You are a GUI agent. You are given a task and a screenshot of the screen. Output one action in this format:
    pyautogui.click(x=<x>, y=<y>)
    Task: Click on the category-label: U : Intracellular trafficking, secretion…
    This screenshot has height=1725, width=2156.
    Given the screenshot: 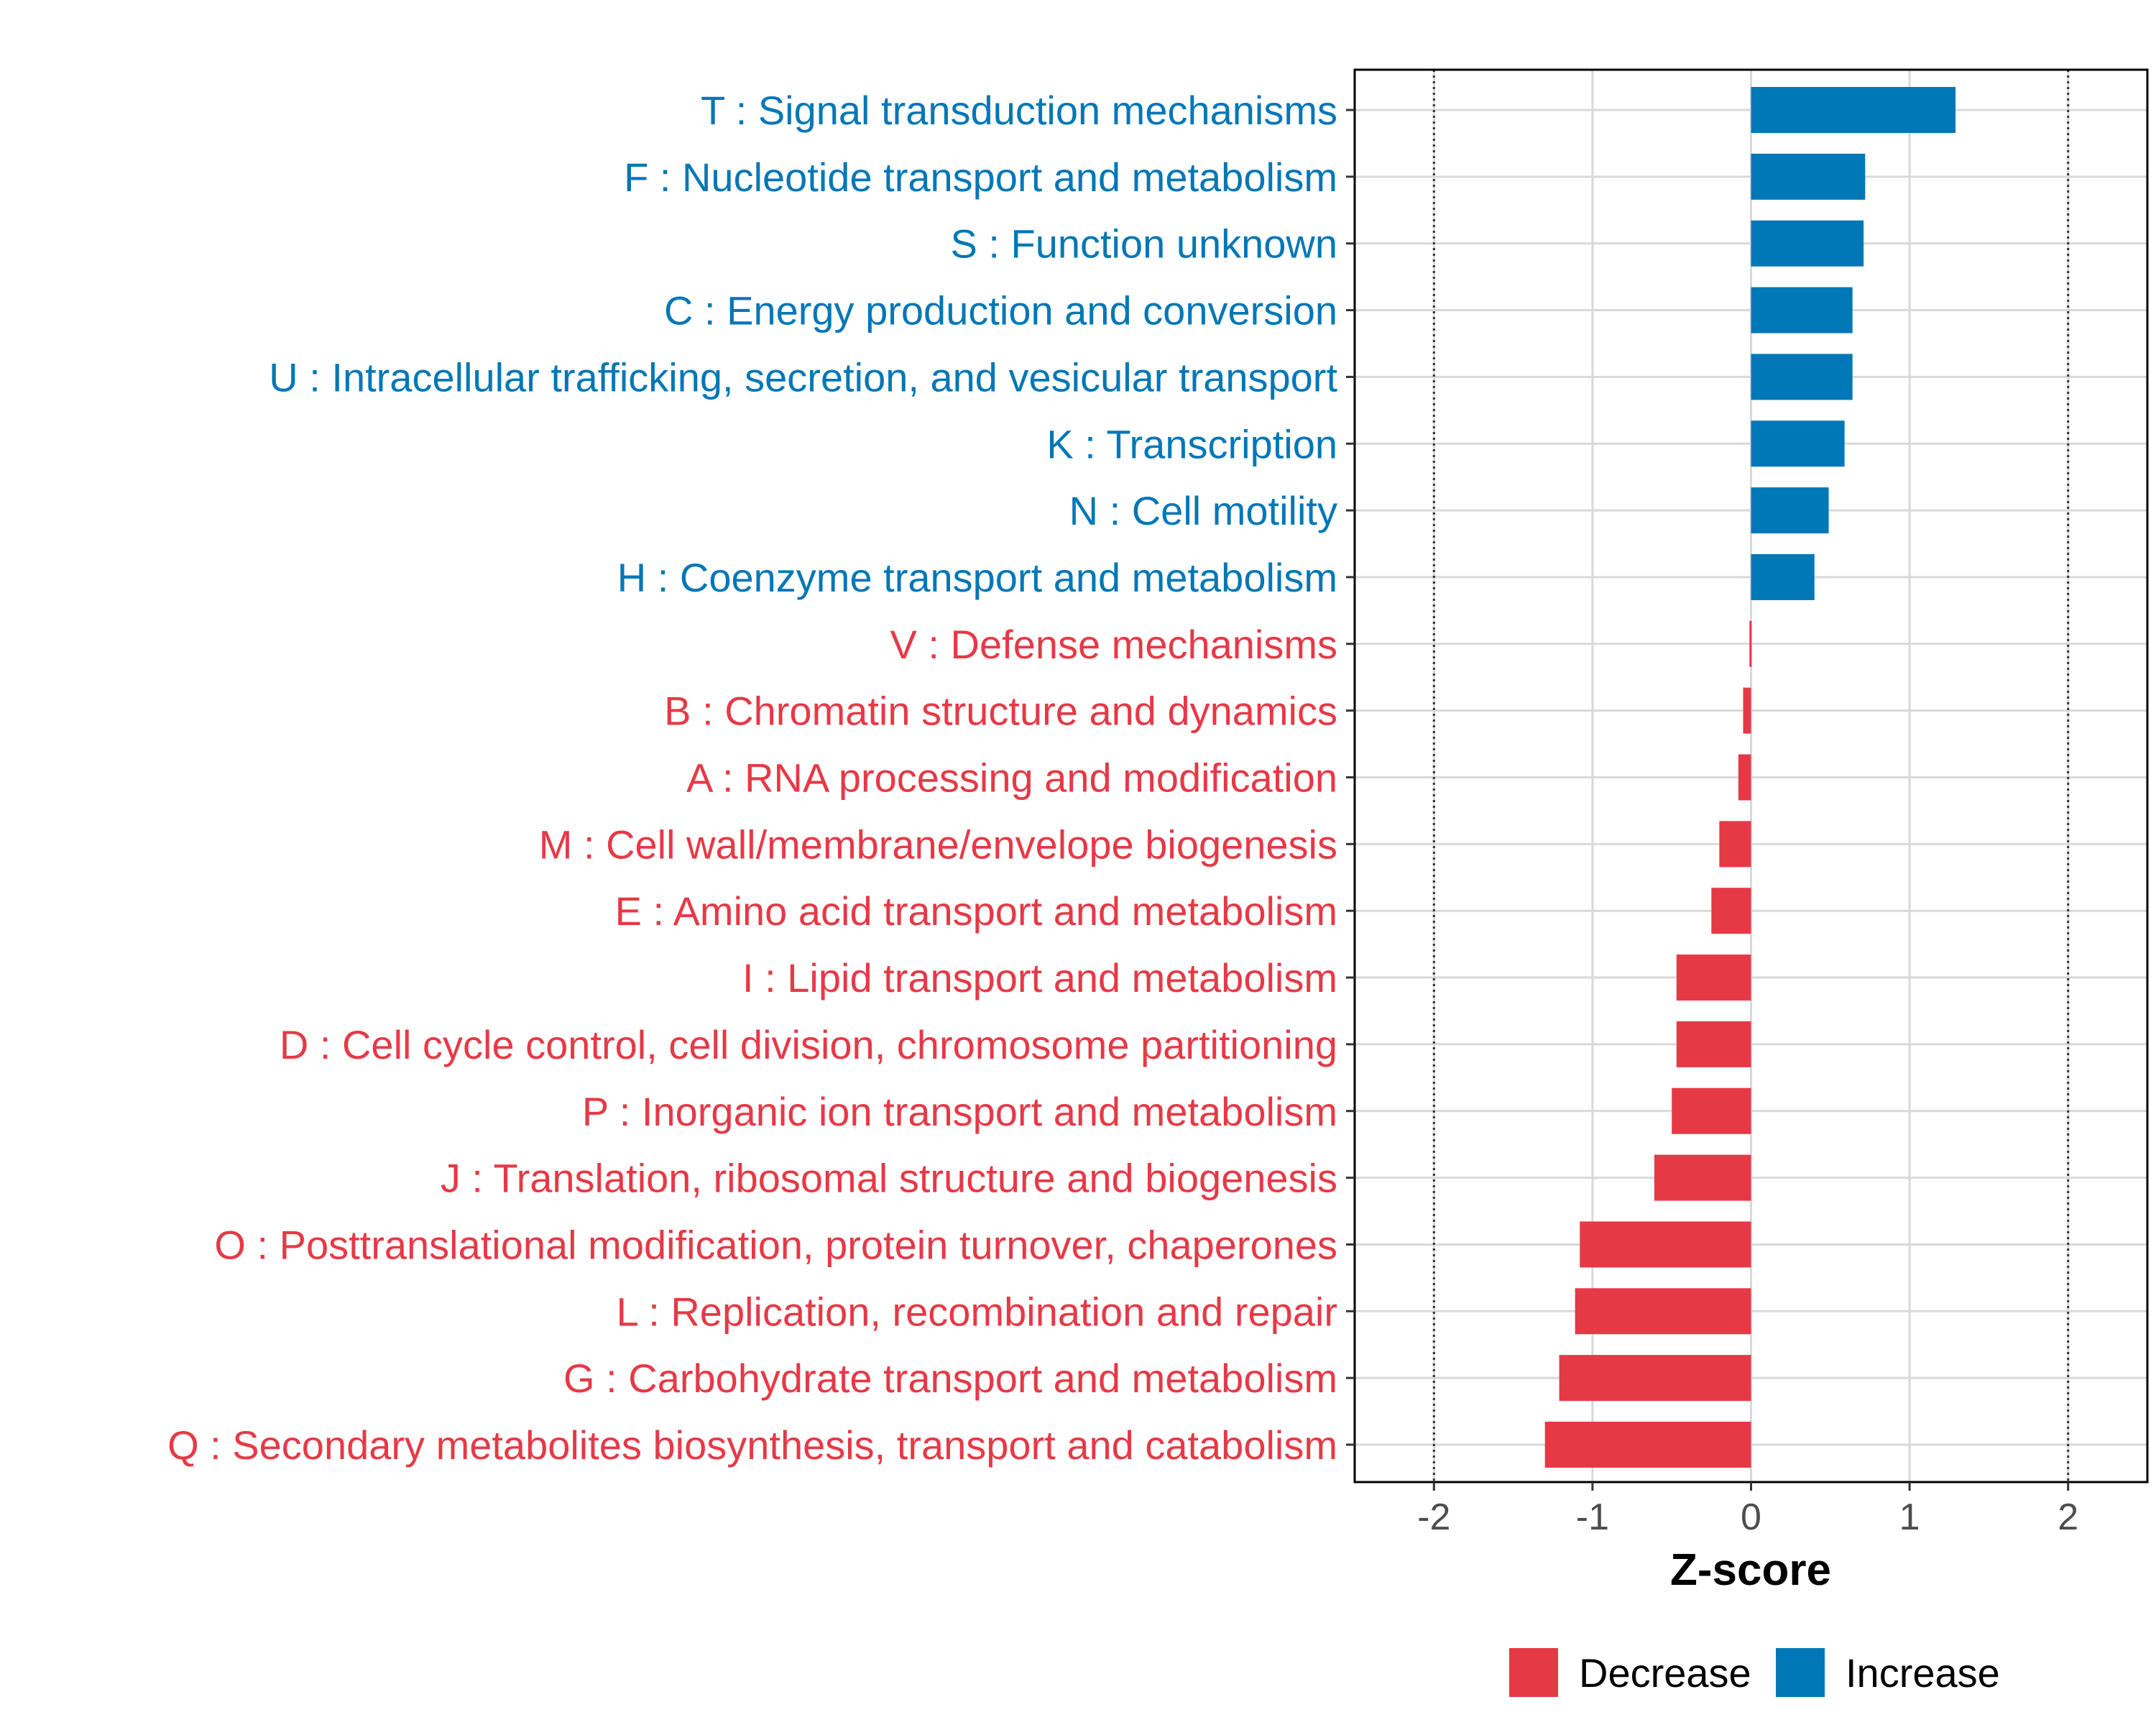 What is the action you would take?
    pyautogui.click(x=803, y=377)
    